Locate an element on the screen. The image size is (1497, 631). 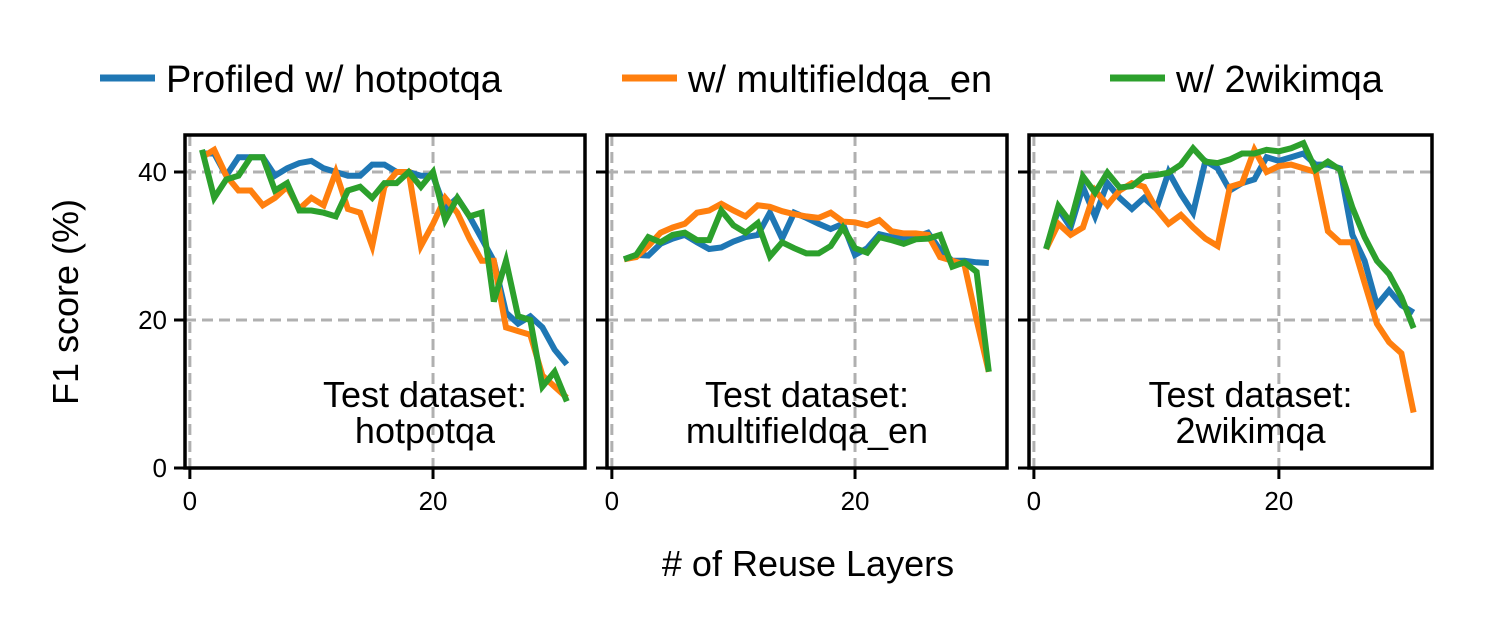
legend-label: w/ 2wikimqa is located at coordinates (1279, 80).